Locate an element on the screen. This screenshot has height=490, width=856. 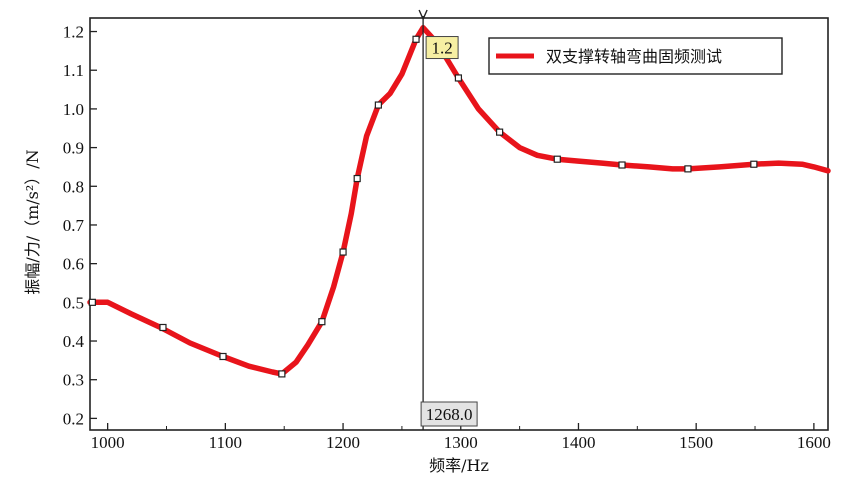
cursor-y-value: 1.2 is located at coordinates (441, 48).